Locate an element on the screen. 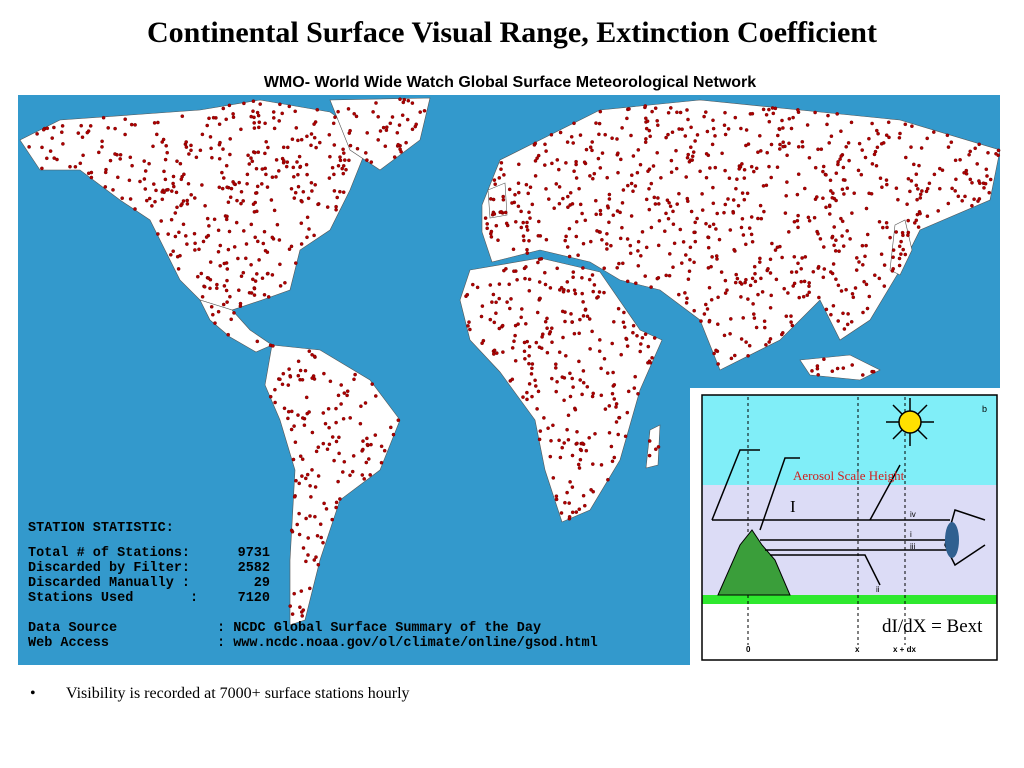 This screenshot has width=1024, height=768. stat-label: Discarded by Filter: is located at coordinates (109, 568).